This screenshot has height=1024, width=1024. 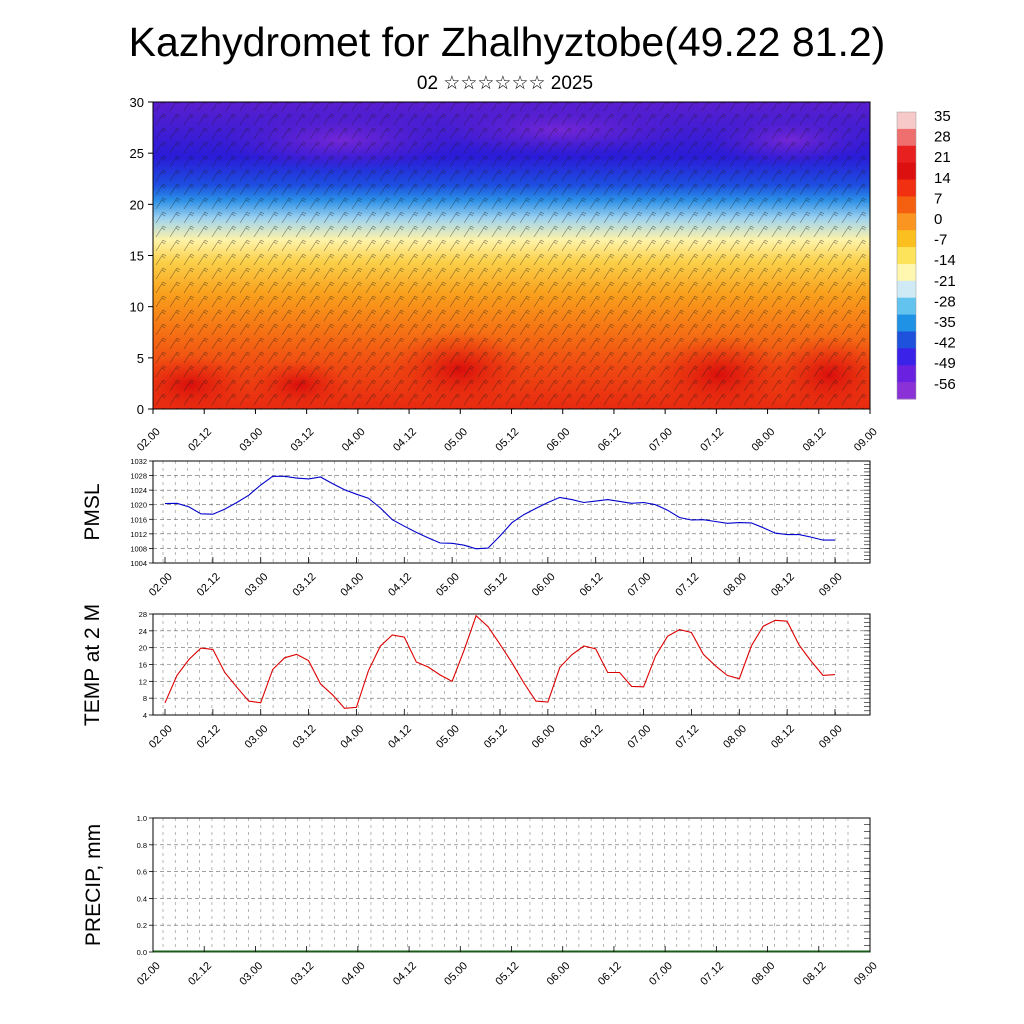 What do you see at coordinates (138, 519) in the screenshot?
I see `pmsl-y-tick-label: 1016` at bounding box center [138, 519].